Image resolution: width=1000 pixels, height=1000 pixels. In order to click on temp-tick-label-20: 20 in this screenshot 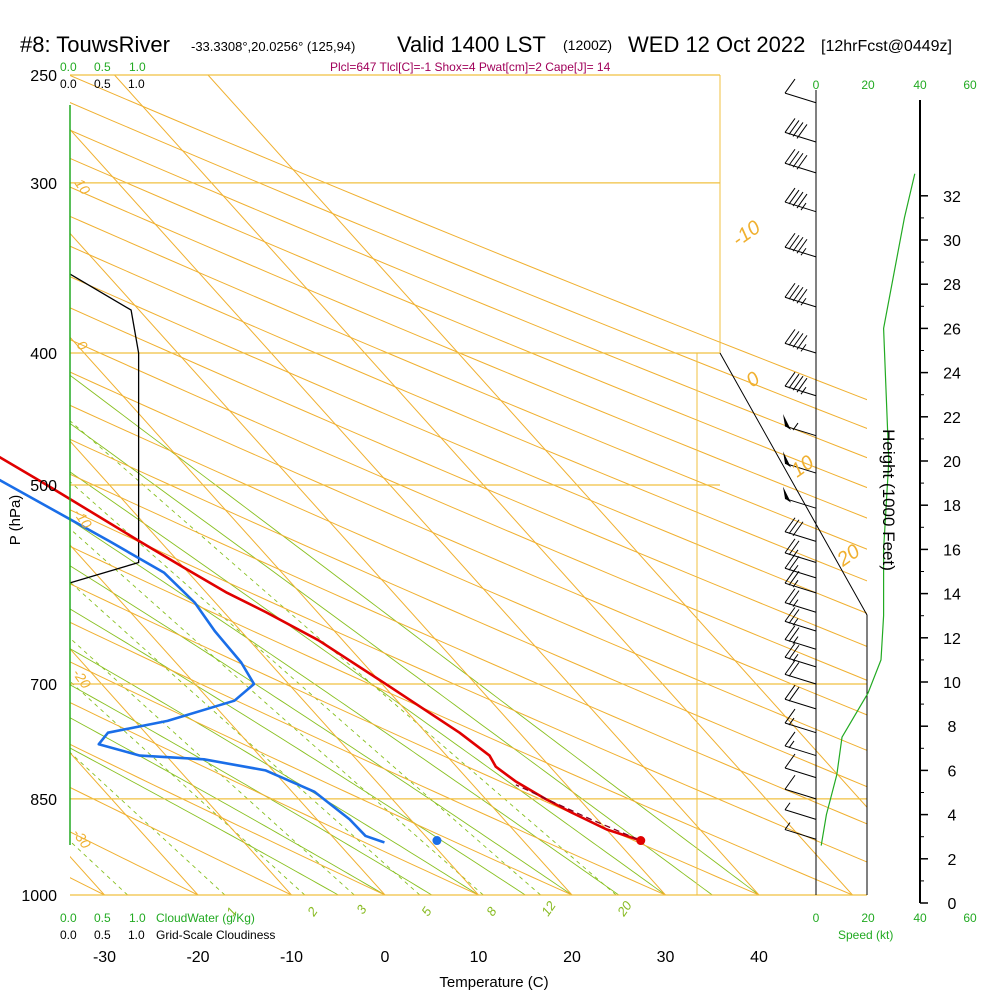, I will do `click(572, 957)`.